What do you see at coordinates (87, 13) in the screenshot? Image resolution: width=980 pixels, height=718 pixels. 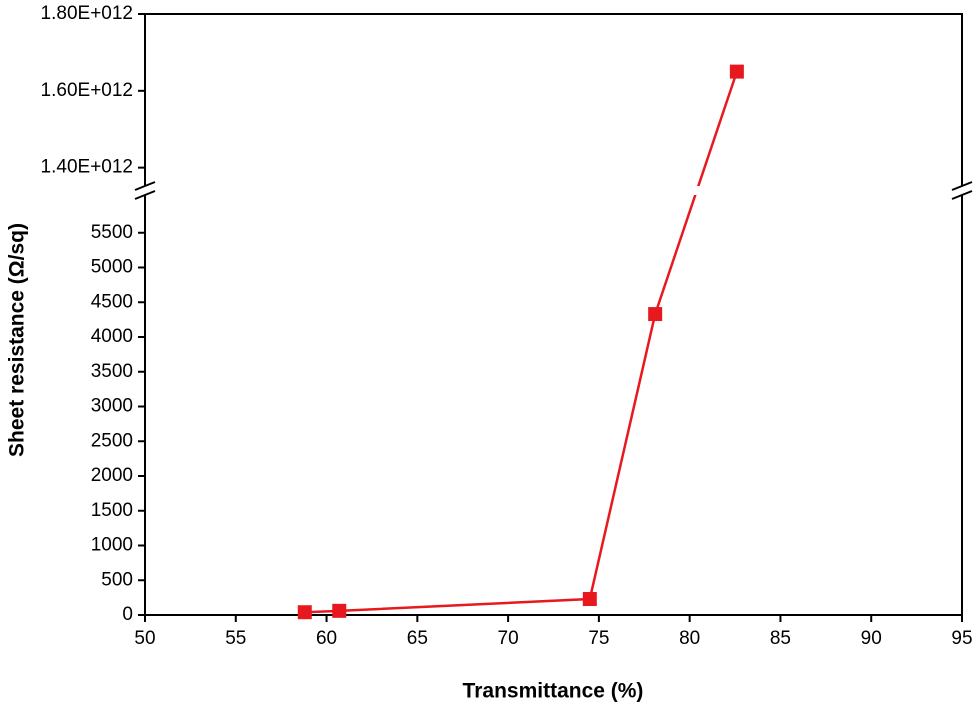 I see `y-tick-label: 1.80E+012` at bounding box center [87, 13].